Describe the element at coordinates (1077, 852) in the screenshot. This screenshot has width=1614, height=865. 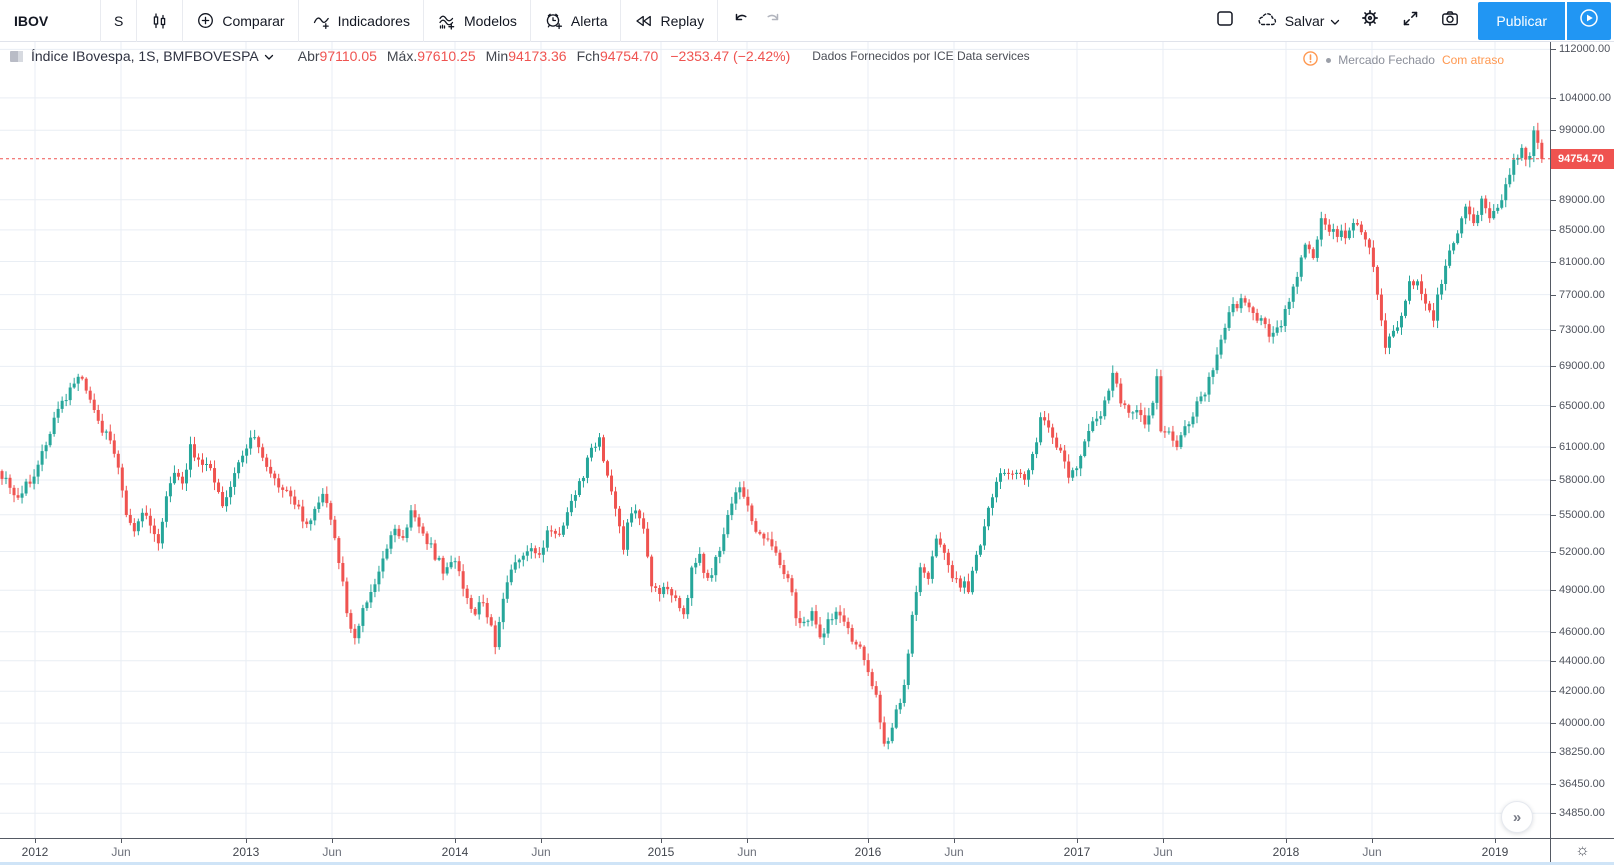
I see `time-axis-label: 2017` at that location.